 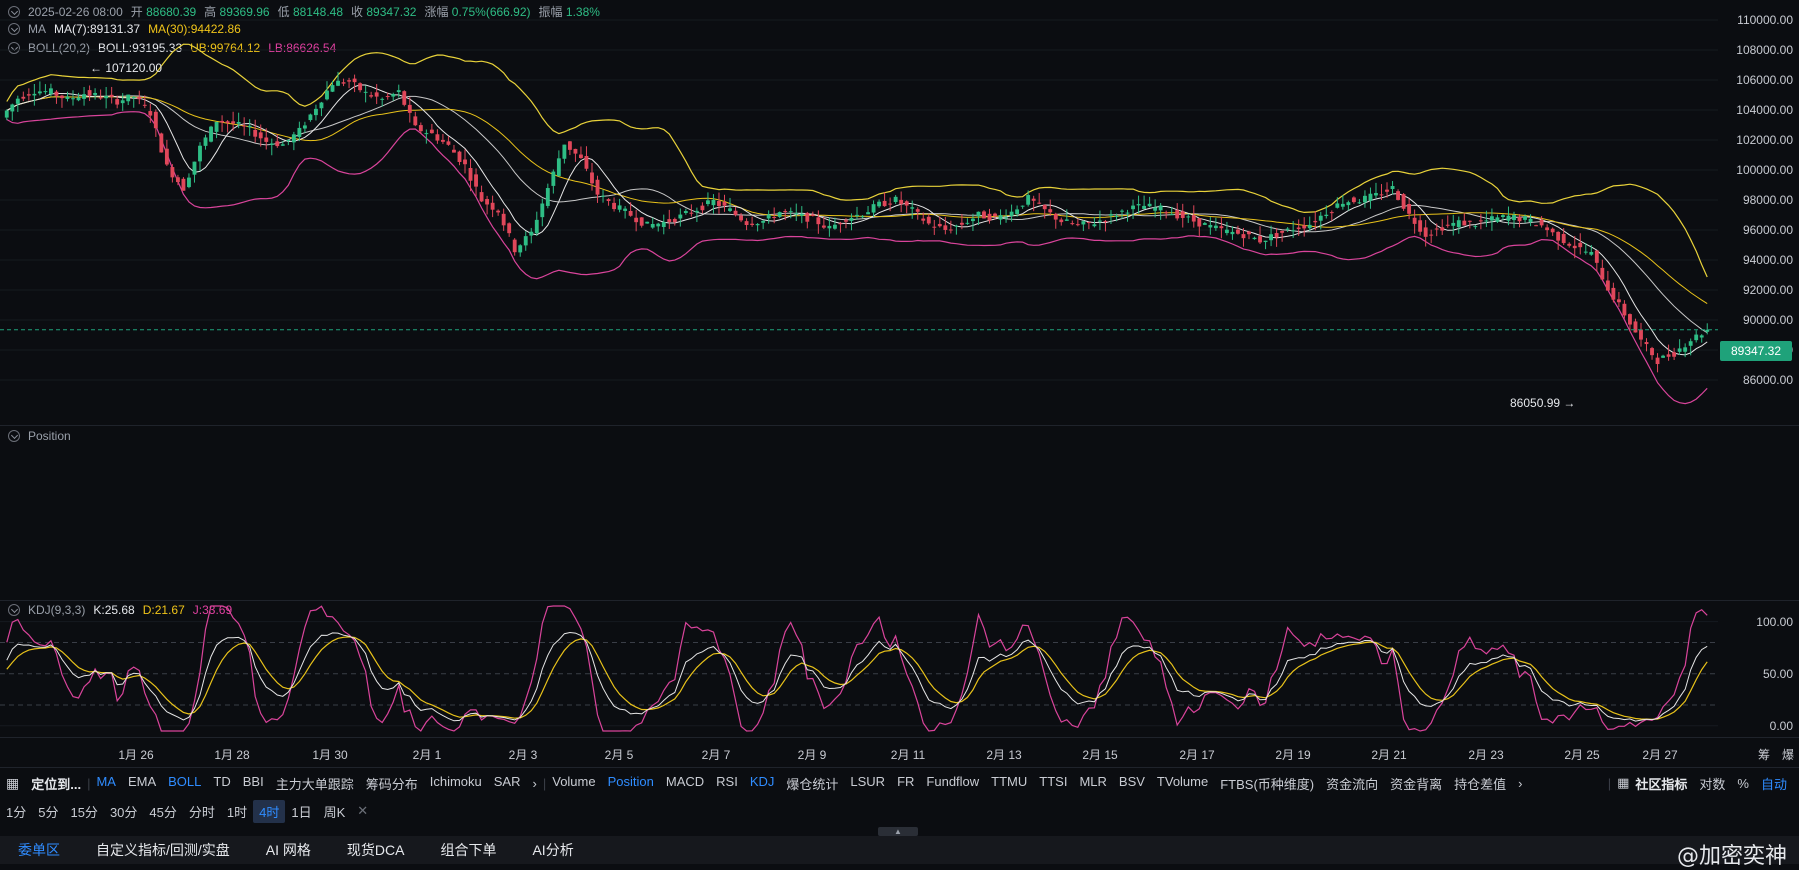 What do you see at coordinates (685, 781) in the screenshot?
I see `sub-indicator-item: MACD` at bounding box center [685, 781].